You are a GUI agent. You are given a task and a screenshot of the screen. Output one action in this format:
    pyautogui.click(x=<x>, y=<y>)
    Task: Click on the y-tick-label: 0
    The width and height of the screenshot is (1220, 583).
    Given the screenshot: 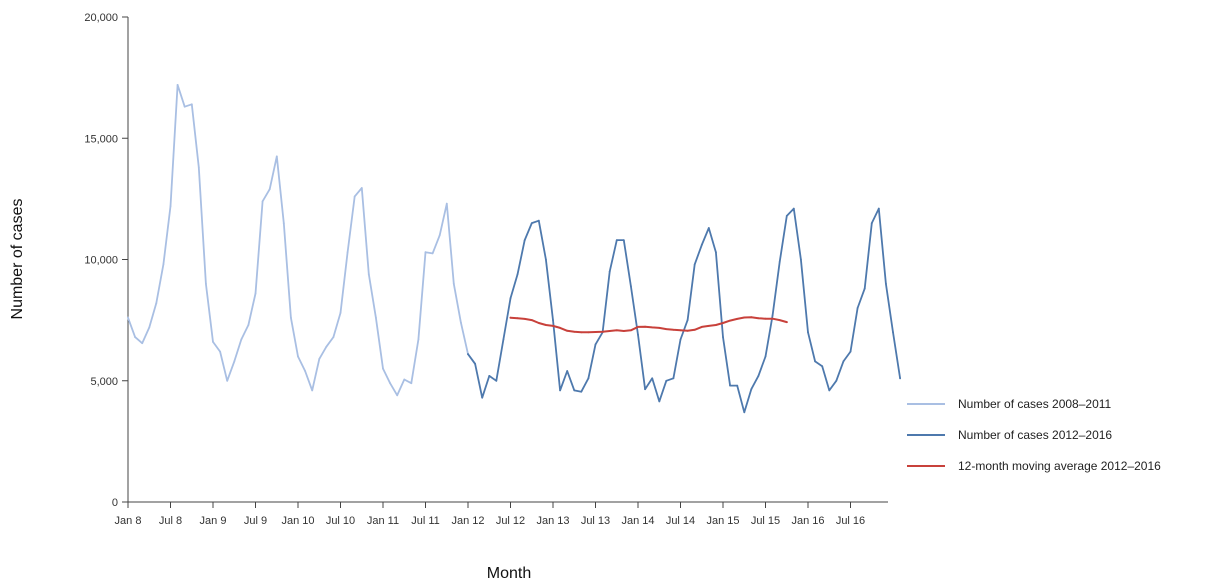 What is the action you would take?
    pyautogui.click(x=115, y=503)
    